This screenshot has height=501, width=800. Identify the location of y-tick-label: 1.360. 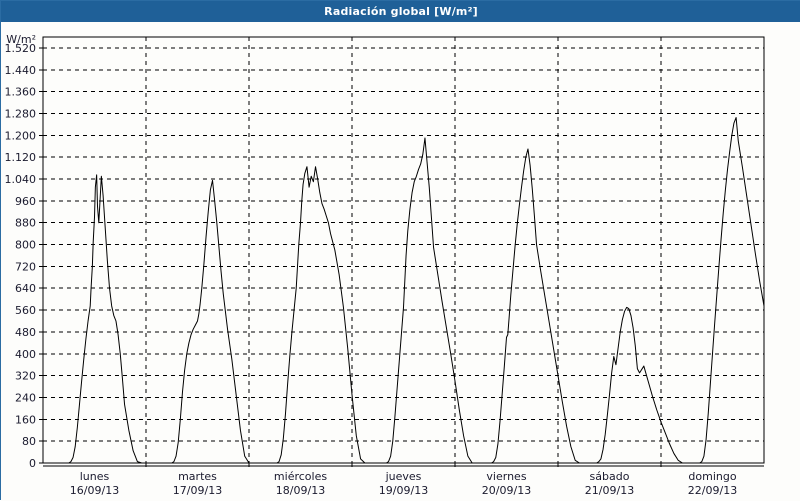
(21, 92).